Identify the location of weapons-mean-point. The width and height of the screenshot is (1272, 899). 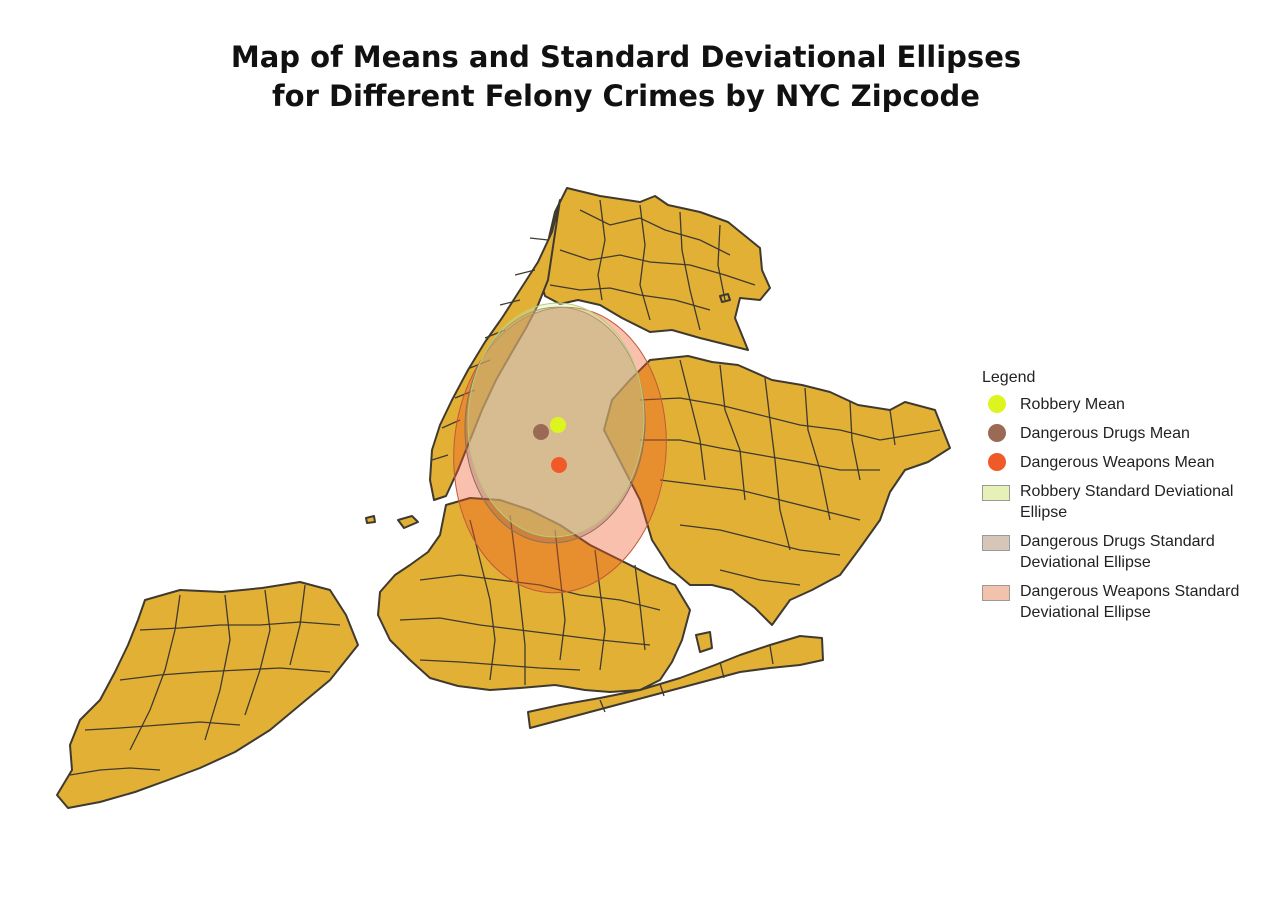
(559, 465).